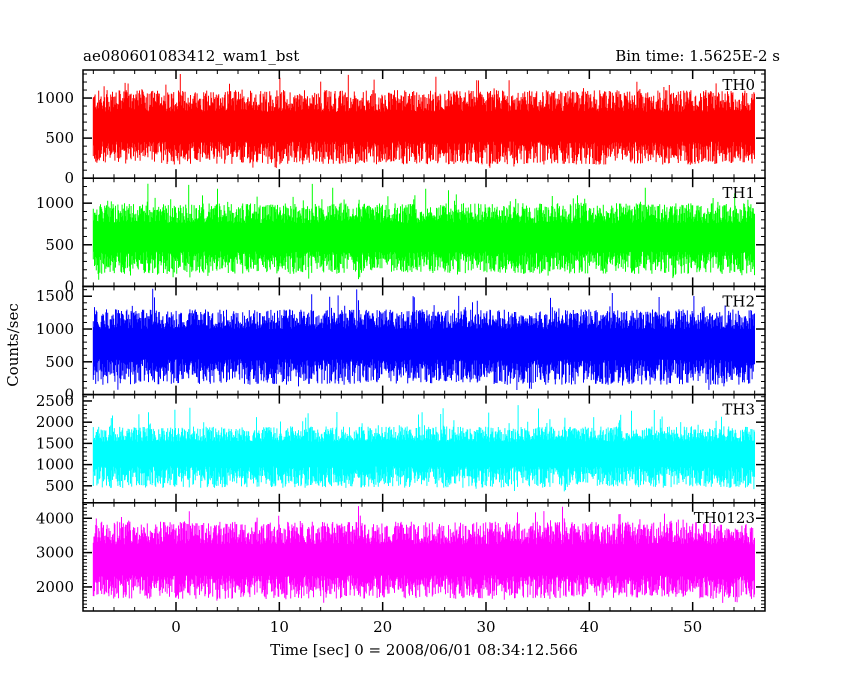  I want to click on y-tick-label: 4000, so click(55, 518).